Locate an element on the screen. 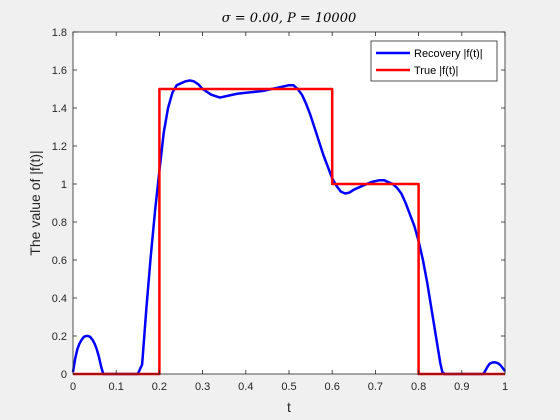  y-tick-label: 0.6 is located at coordinates (59, 261).